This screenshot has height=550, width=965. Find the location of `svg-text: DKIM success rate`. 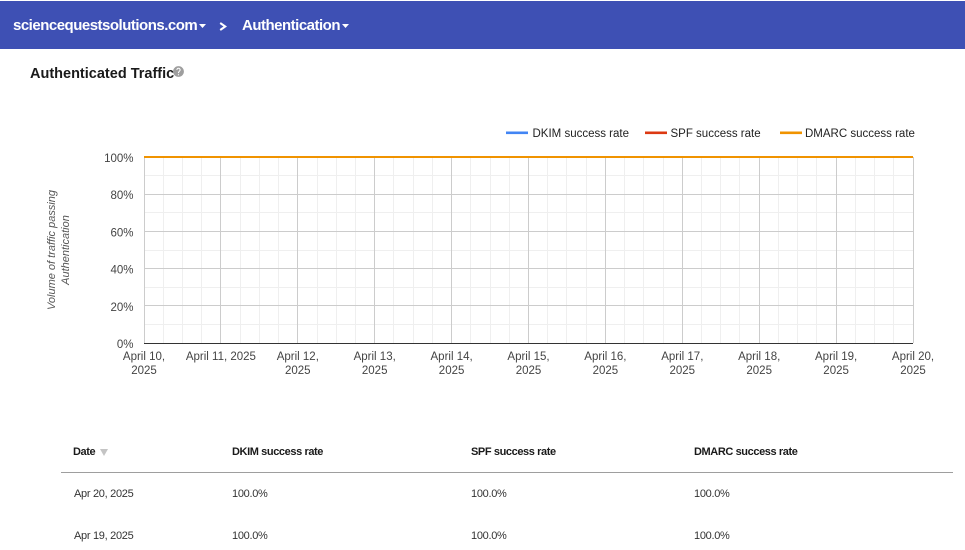

svg-text: DKIM success rate is located at coordinates (581, 134).